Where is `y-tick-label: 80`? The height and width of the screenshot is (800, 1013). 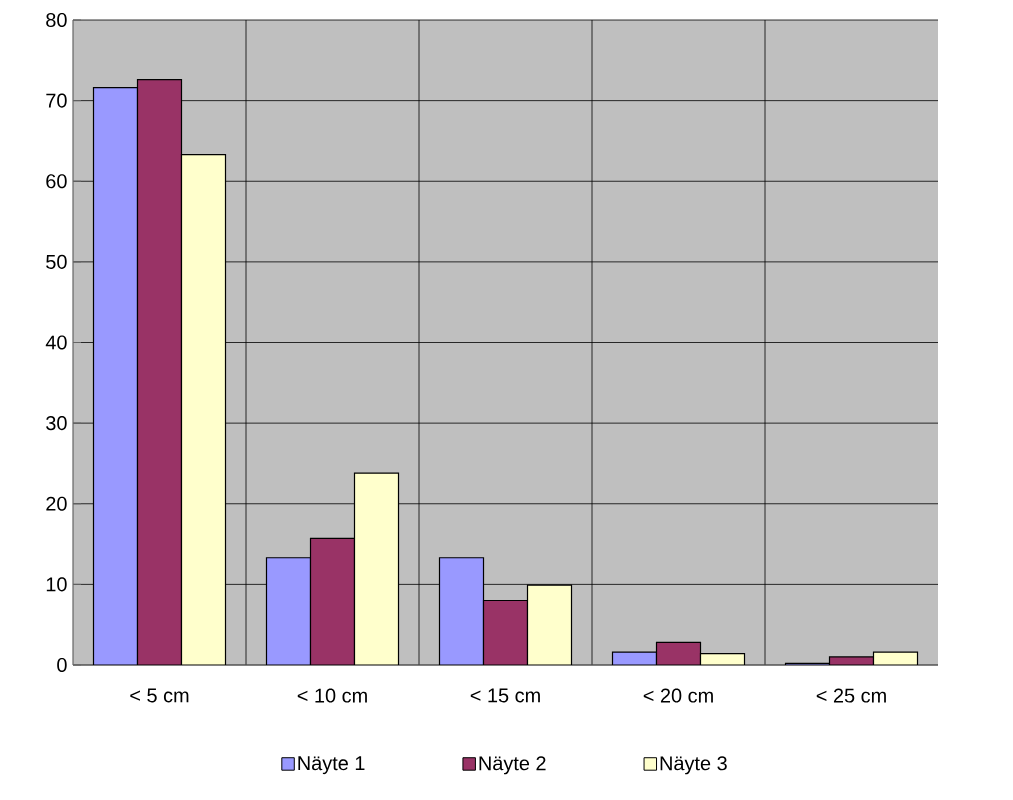
y-tick-label: 80 is located at coordinates (56, 20).